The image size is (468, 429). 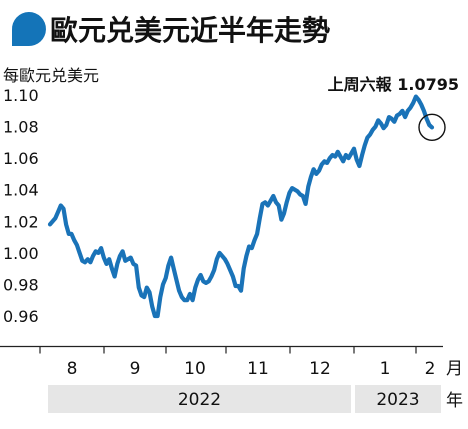 I want to click on year-label: 2022, so click(x=199, y=400).